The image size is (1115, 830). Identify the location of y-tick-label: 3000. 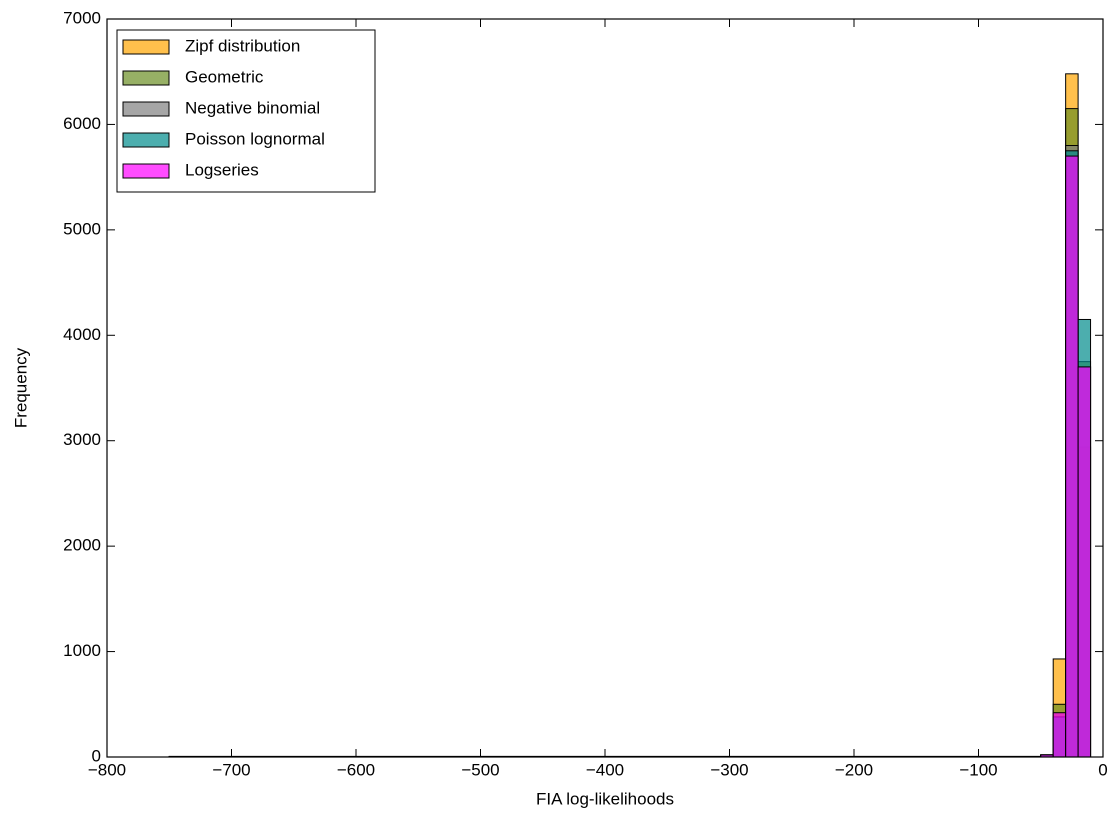
(82, 439).